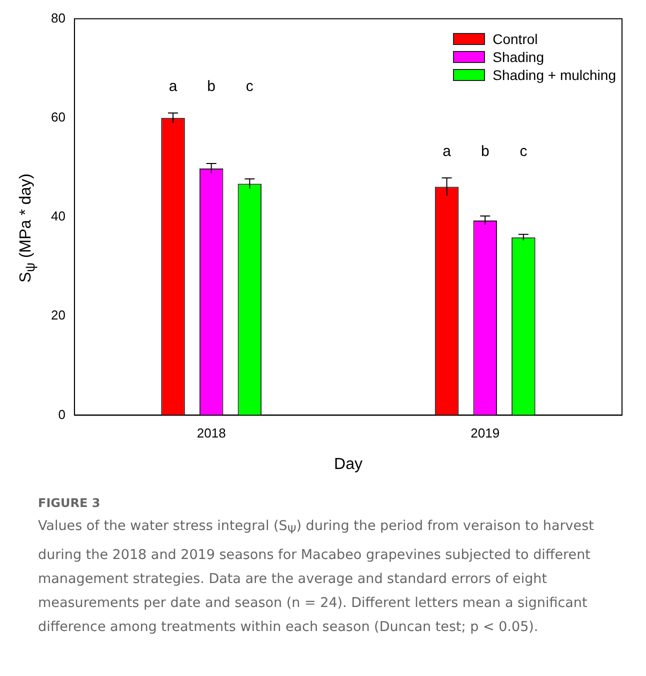  I want to click on x-tick-label: 2018, so click(211, 433).